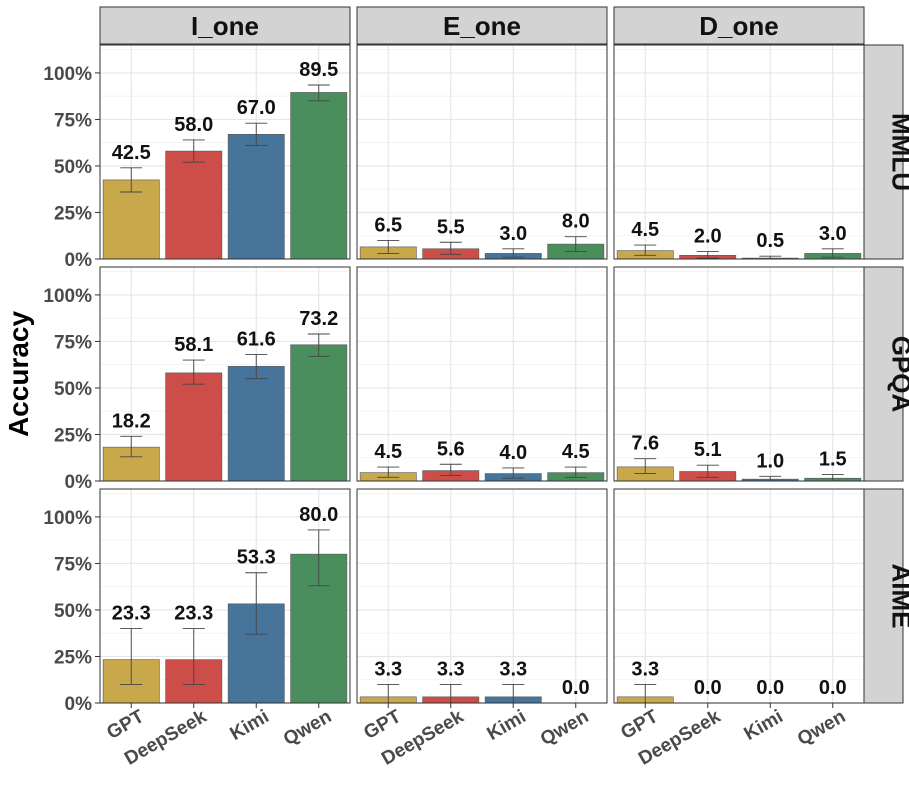 The image size is (909, 789). I want to click on bar-value-label: 5.6, so click(451, 449).